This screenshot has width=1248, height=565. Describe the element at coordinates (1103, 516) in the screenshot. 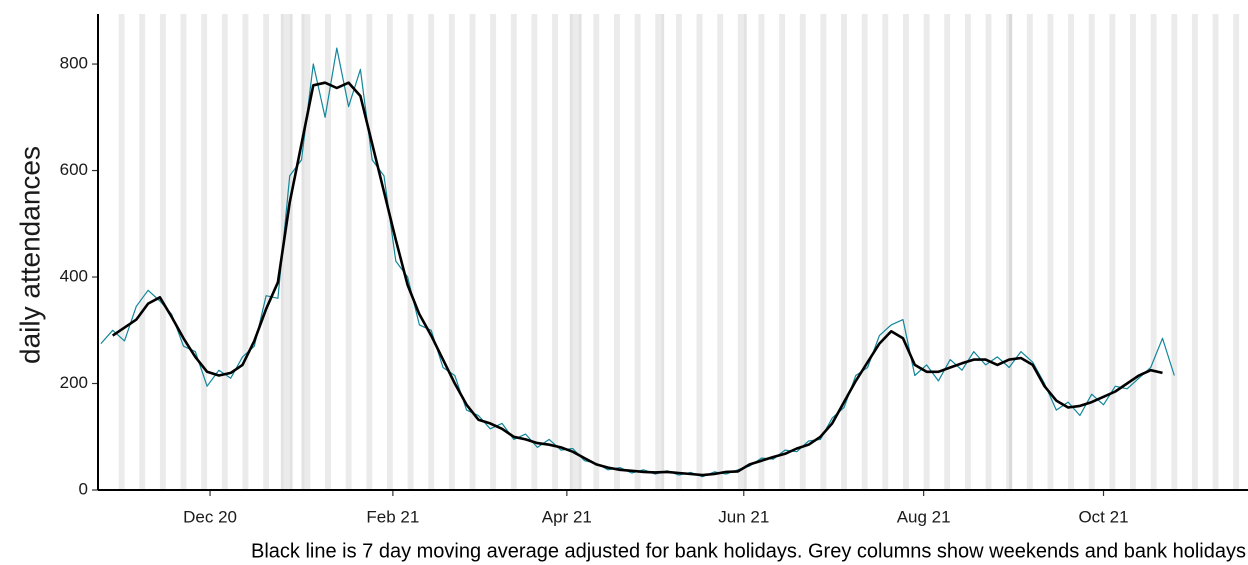

I see `x-tick-label: Oct 21` at that location.